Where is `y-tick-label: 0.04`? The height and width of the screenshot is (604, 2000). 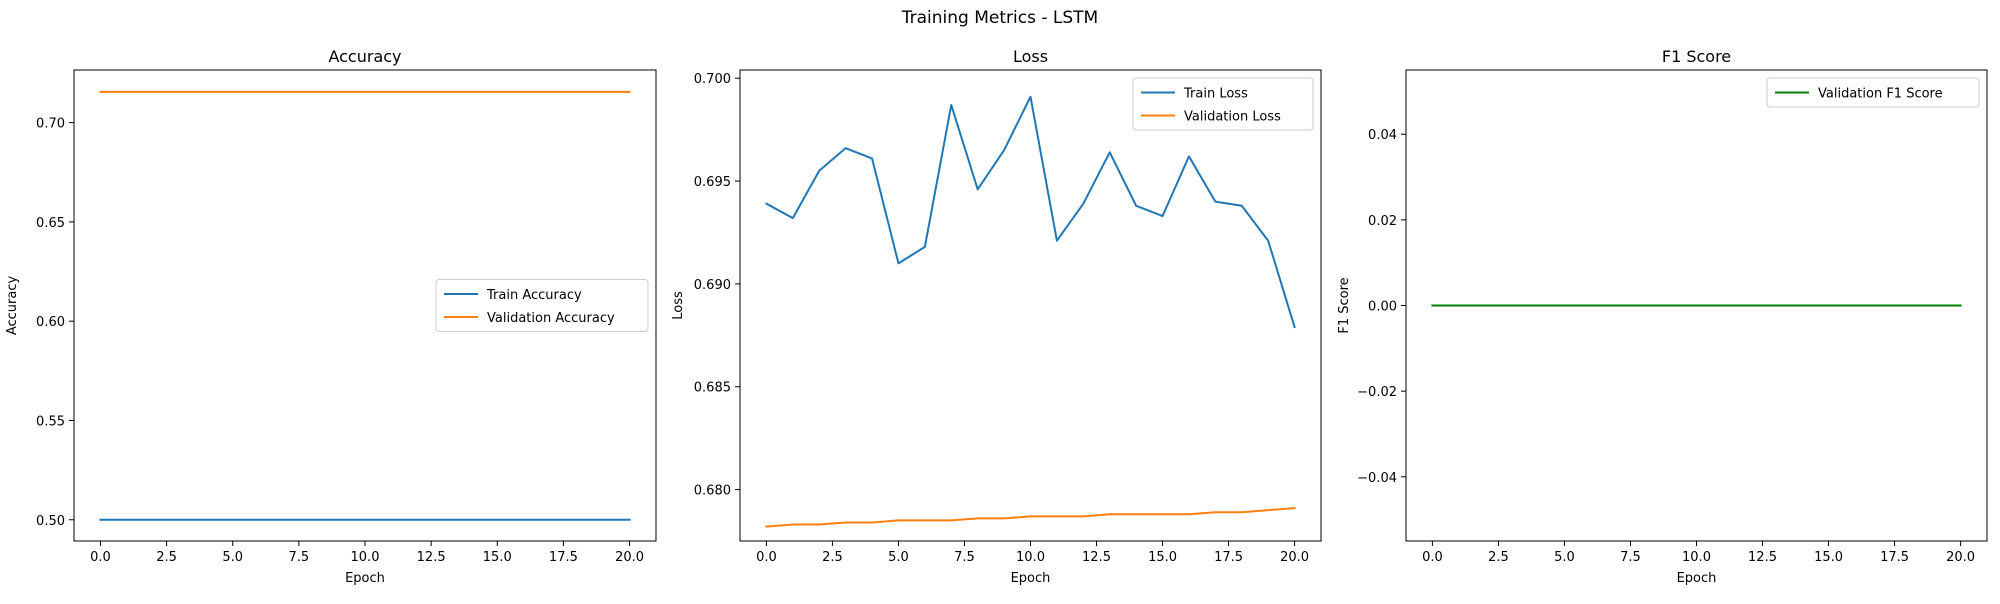
y-tick-label: 0.04 is located at coordinates (1382, 135).